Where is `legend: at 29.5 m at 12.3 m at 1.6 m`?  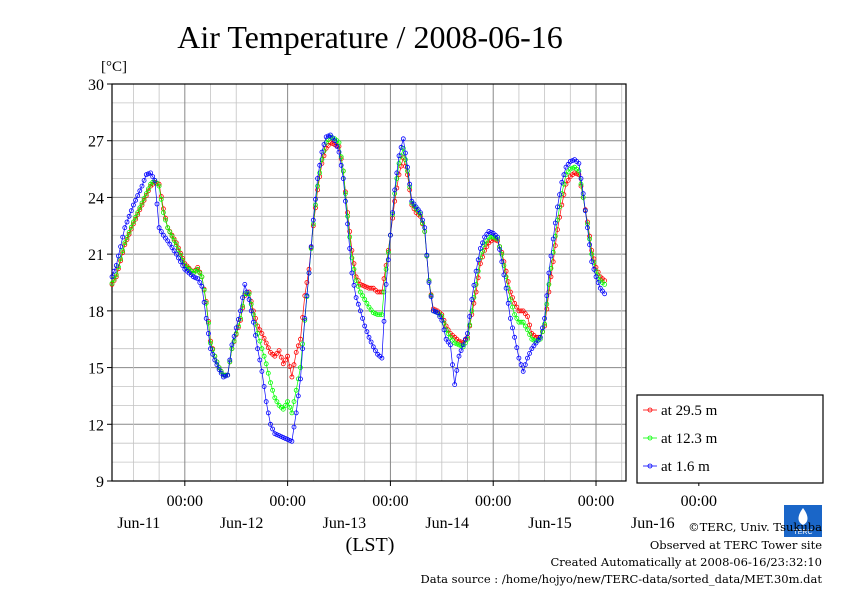
legend: at 29.5 m at 12.3 m at 1.6 m is located at coordinates (730, 439).